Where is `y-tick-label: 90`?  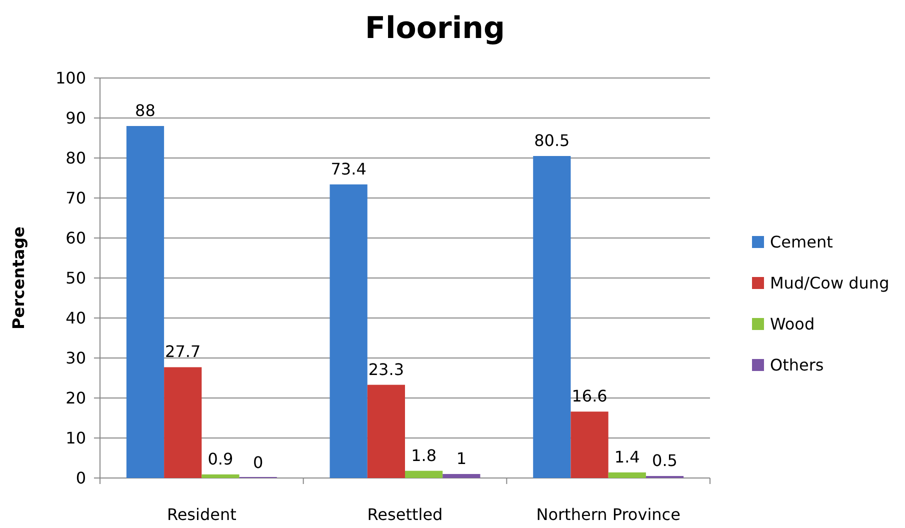 y-tick-label: 90 is located at coordinates (76, 118).